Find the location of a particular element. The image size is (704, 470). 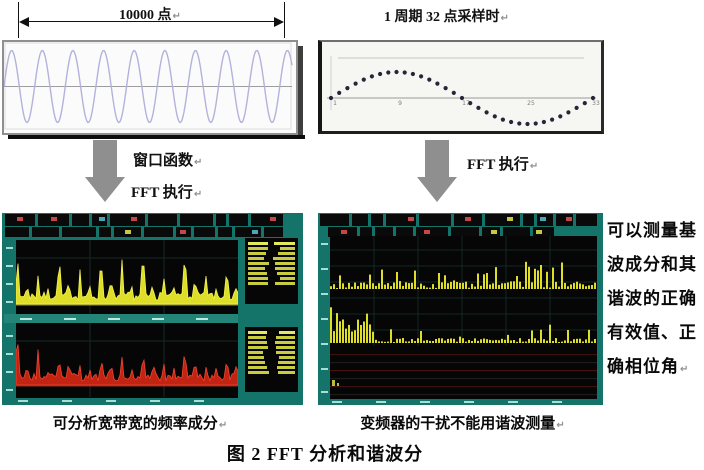

caption-left: 可分析宽带宽的频率成分↵ is located at coordinates (140, 422).